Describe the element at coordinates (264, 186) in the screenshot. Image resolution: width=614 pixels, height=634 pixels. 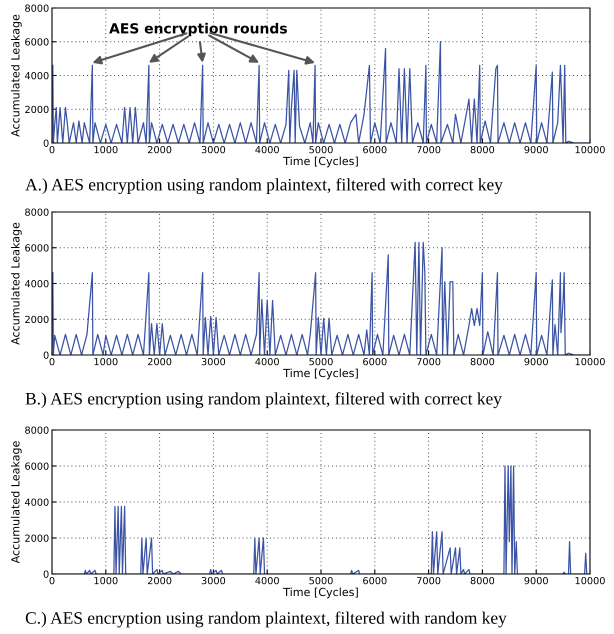
I see `text: A.) AES encryption using random plaintext, filtered with correct key` at that location.